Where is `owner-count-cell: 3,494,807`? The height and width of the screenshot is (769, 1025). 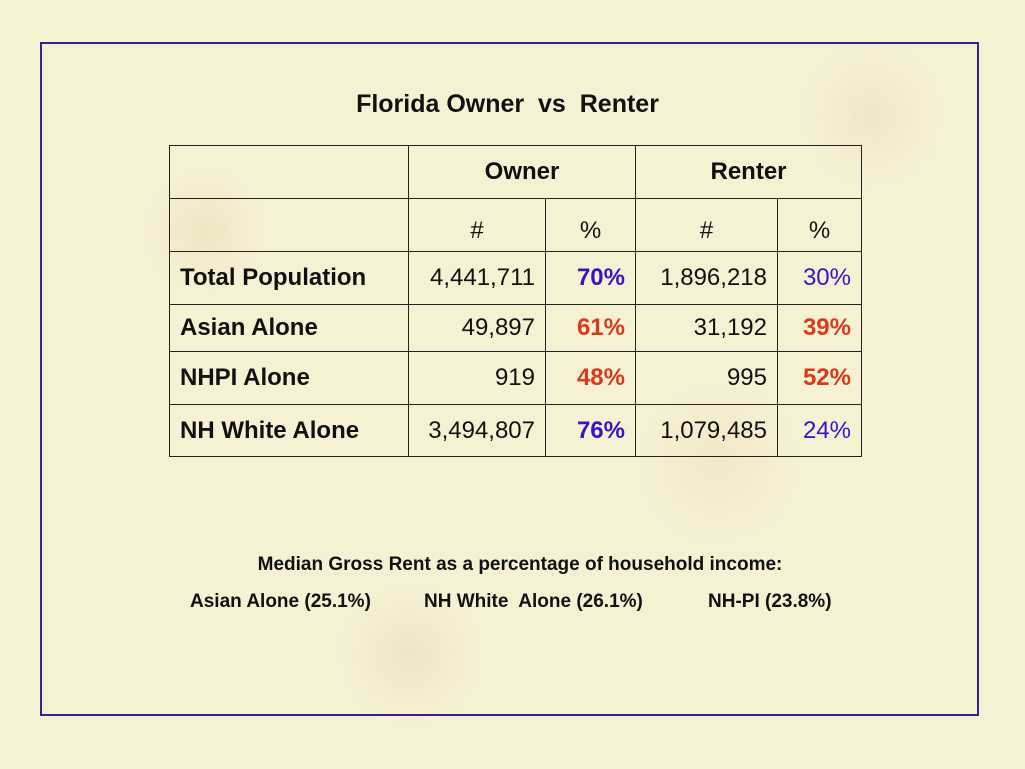
owner-count-cell: 3,494,807 is located at coordinates (477, 430).